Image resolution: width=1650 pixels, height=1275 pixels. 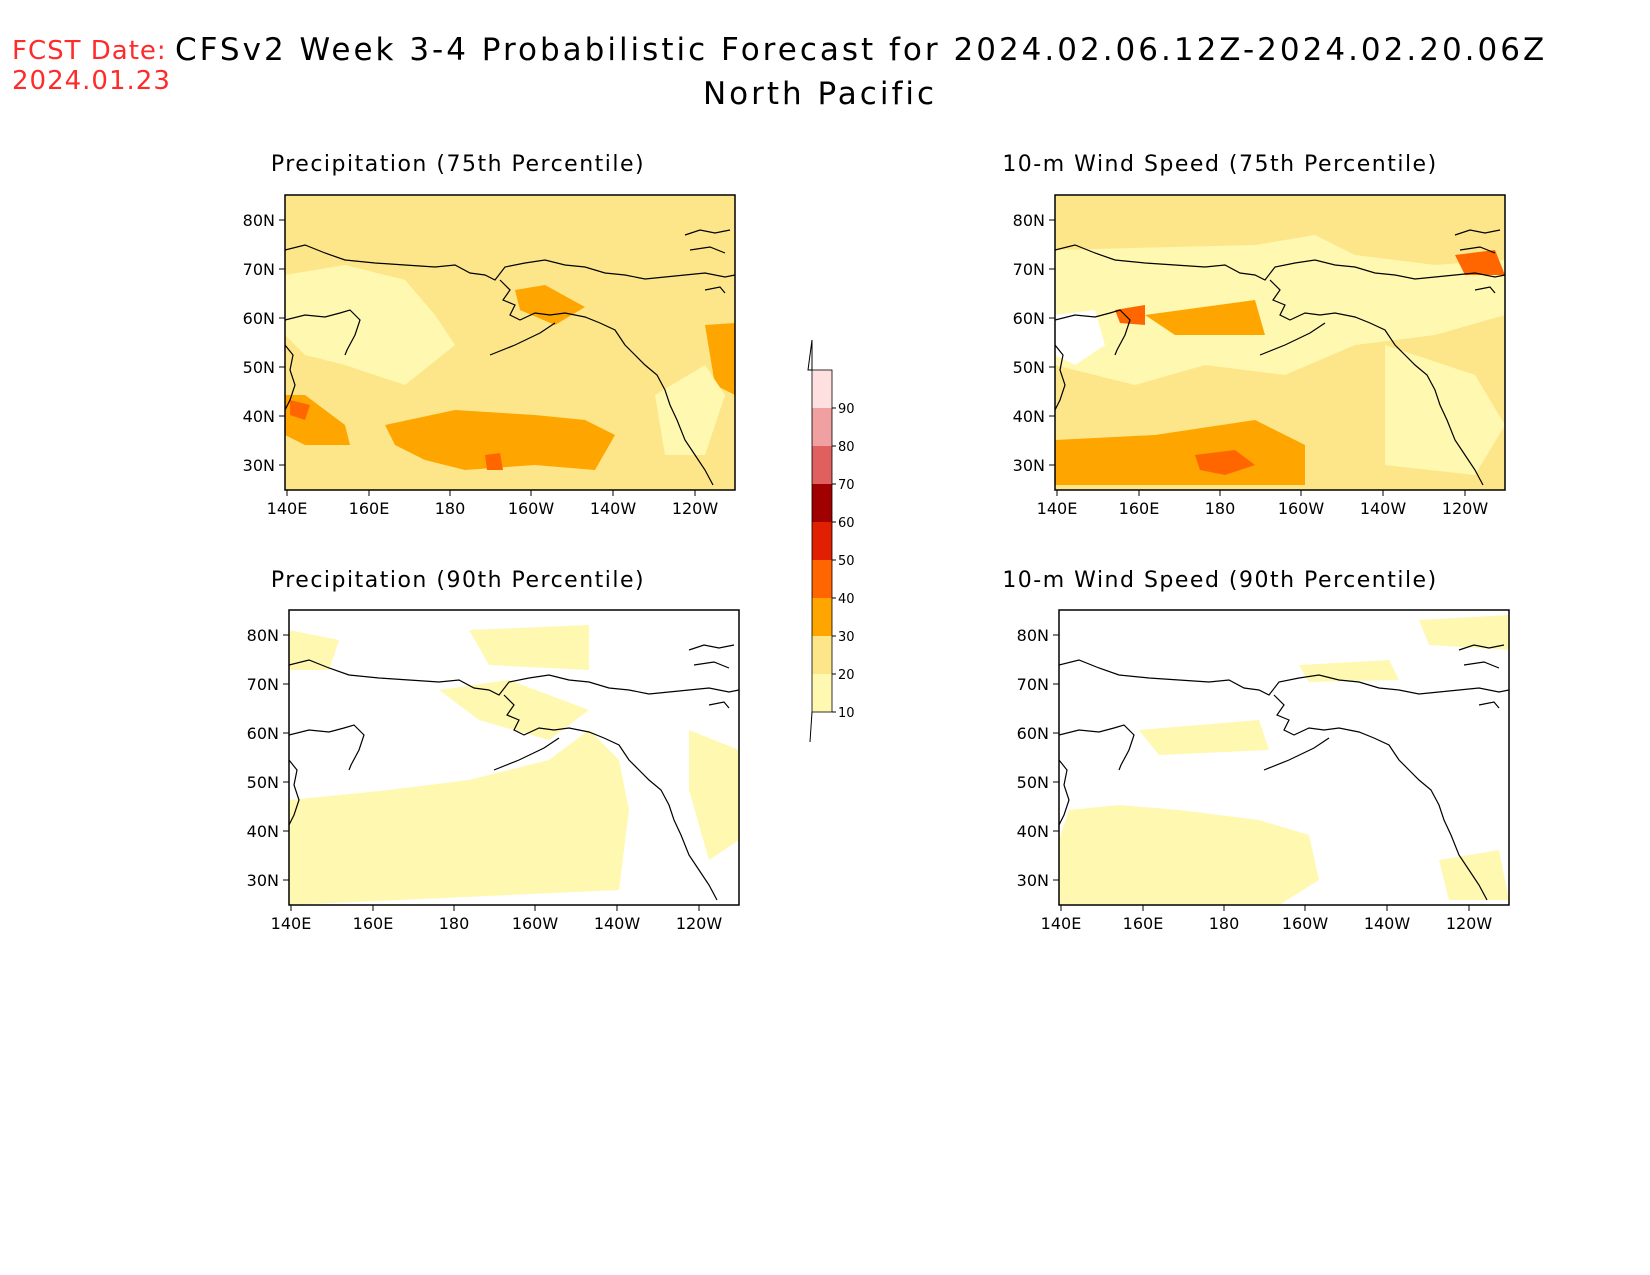 What do you see at coordinates (458, 580) in the screenshot?
I see `panel-title-precip-90: Precipitation (90th Percentile)` at bounding box center [458, 580].